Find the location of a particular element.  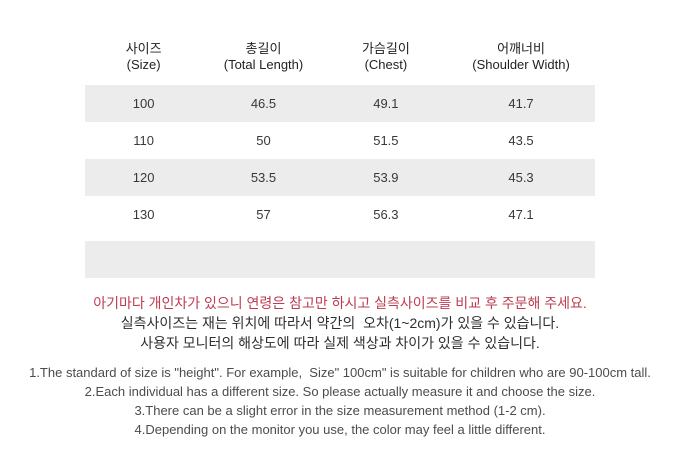

header-total-length-en: (Total Length) is located at coordinates (263, 64).